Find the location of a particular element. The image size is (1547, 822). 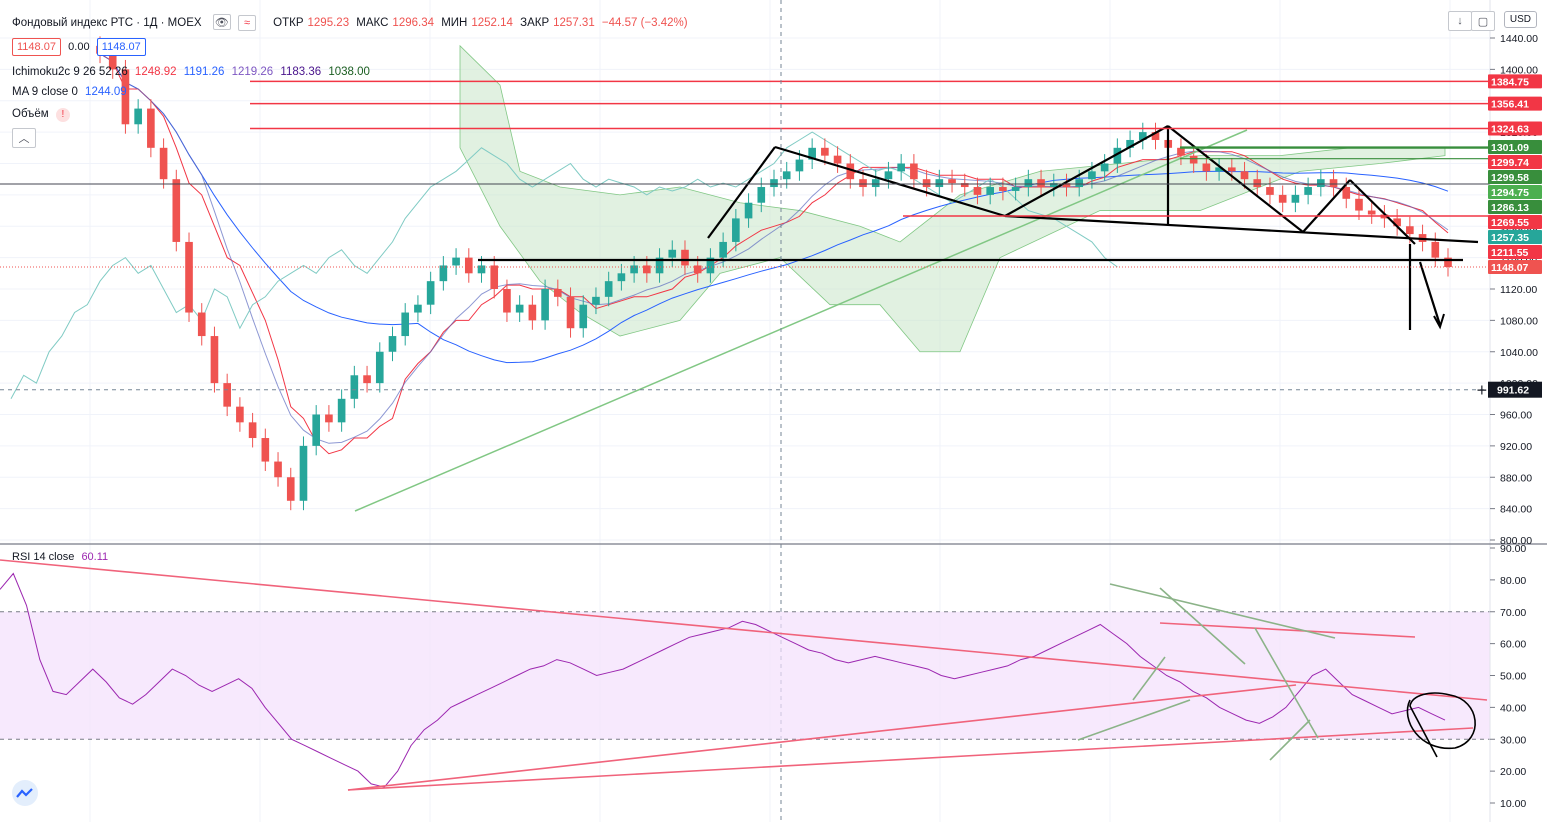

ma-legend: MA 9 close 0 1244.09 is located at coordinates (71, 92).